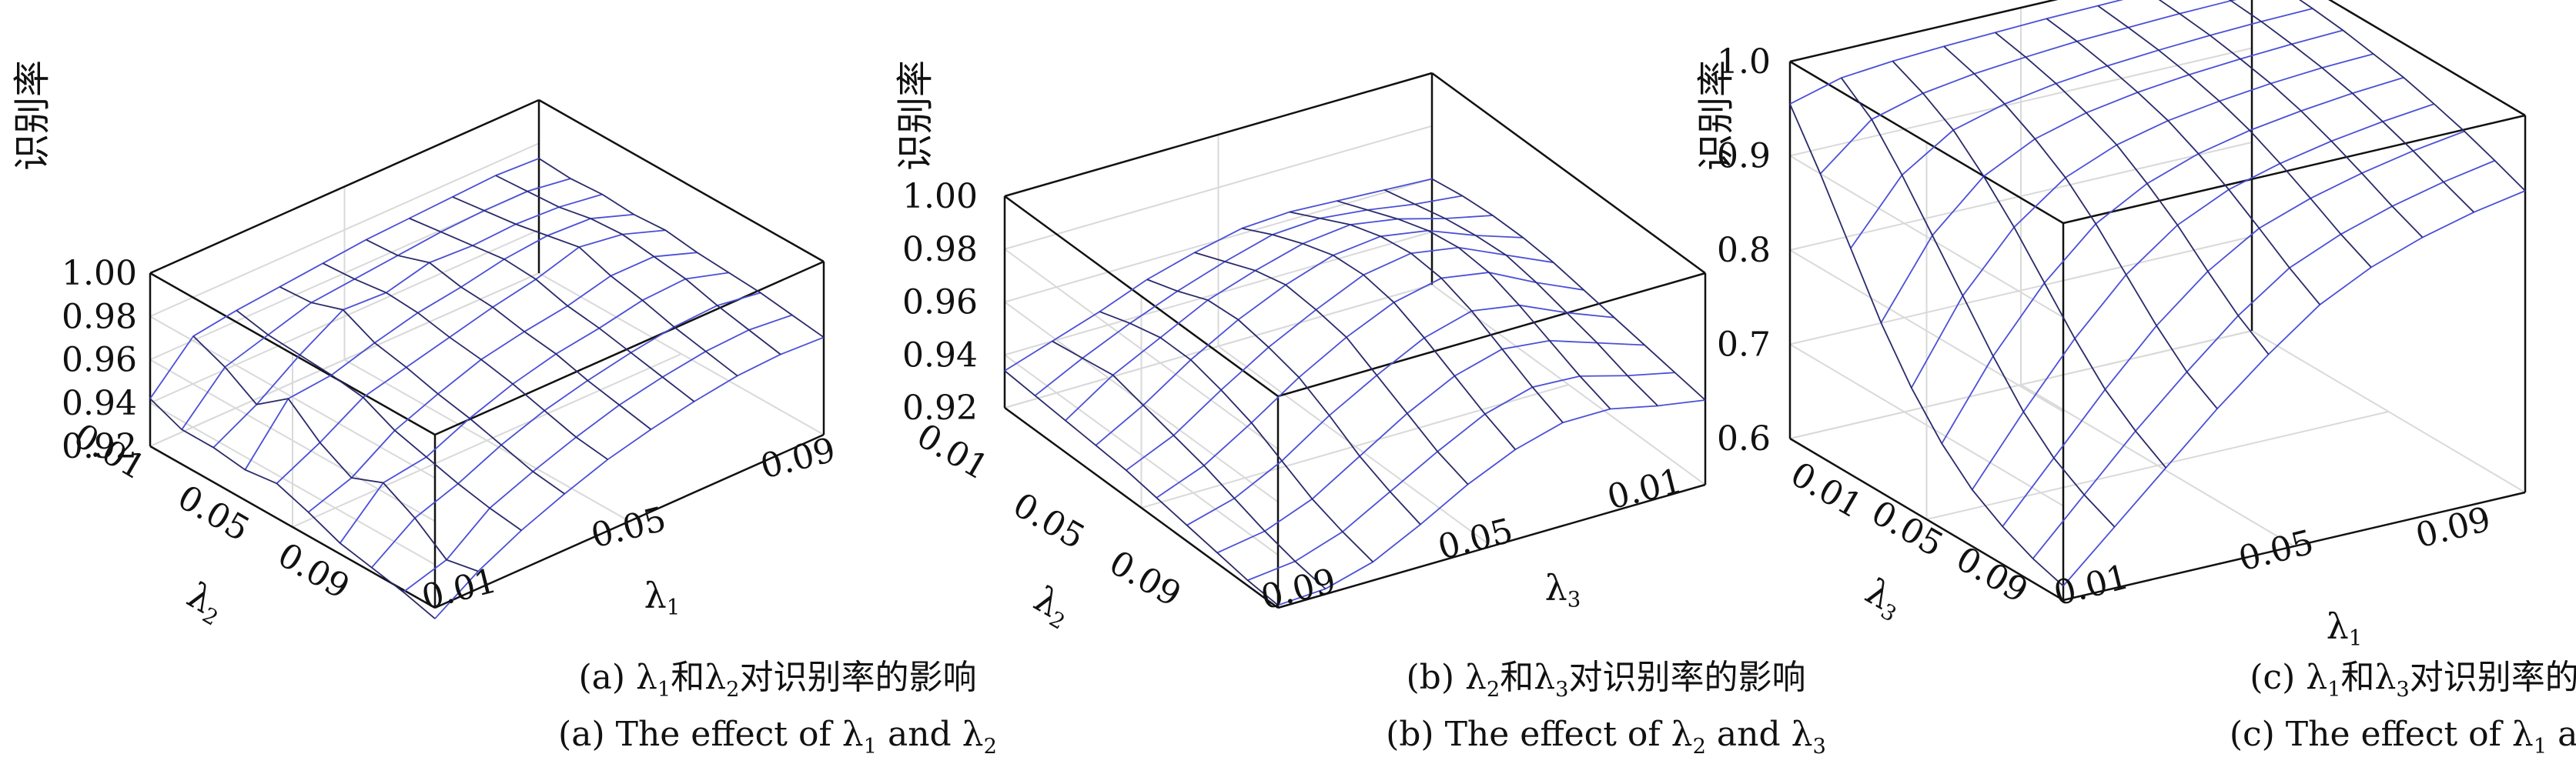 Image resolution: width=2576 pixels, height=774 pixels. Describe the element at coordinates (2345, 628) in the screenshot. I see `x-axis-label: λ1` at that location.